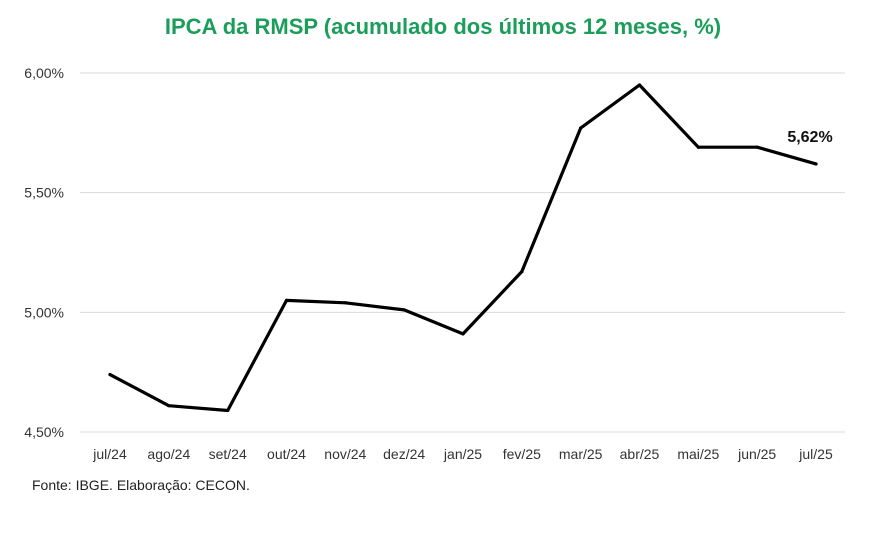 This screenshot has width=886, height=540. I want to click on x-tick-label: mai/25, so click(698, 454).